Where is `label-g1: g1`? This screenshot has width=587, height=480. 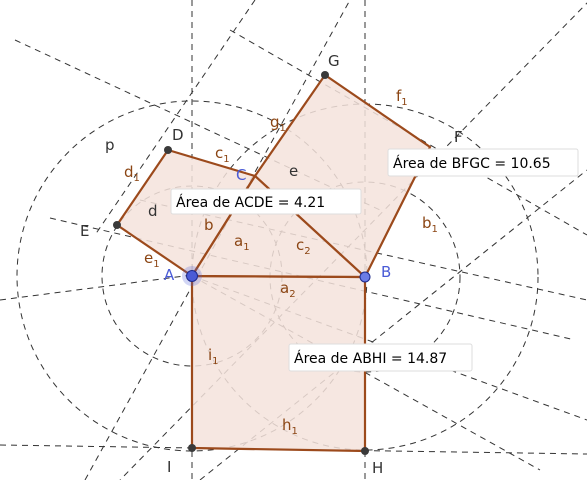 label-g1: g1 is located at coordinates (278, 123).